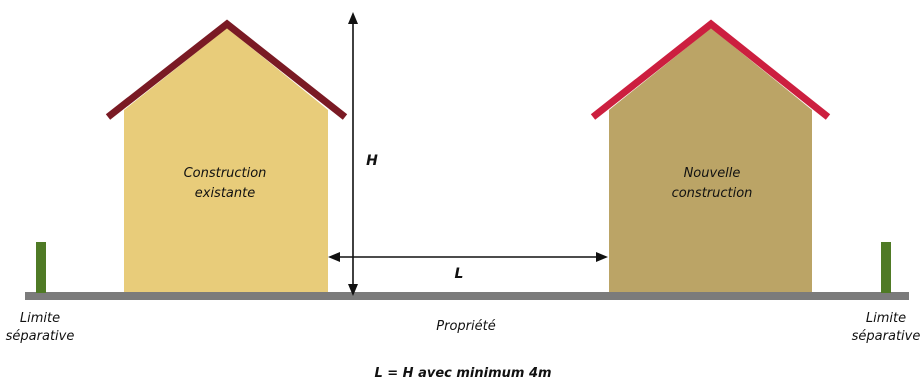  Describe the element at coordinates (41, 267) in the screenshot. I see `boundary-post-left` at that location.